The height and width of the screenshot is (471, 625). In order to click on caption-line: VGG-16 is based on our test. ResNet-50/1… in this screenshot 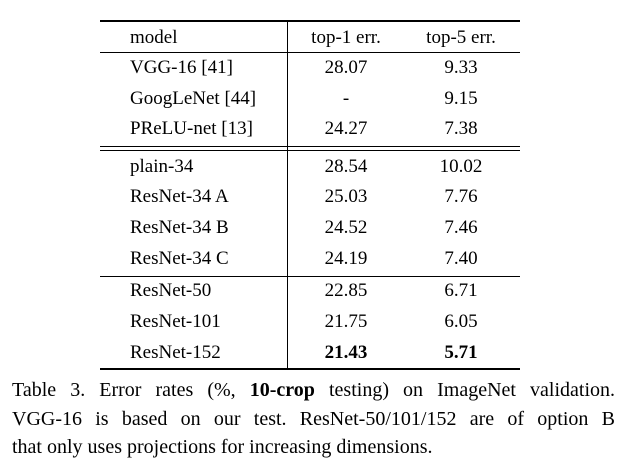, I will do `click(313, 419)`.